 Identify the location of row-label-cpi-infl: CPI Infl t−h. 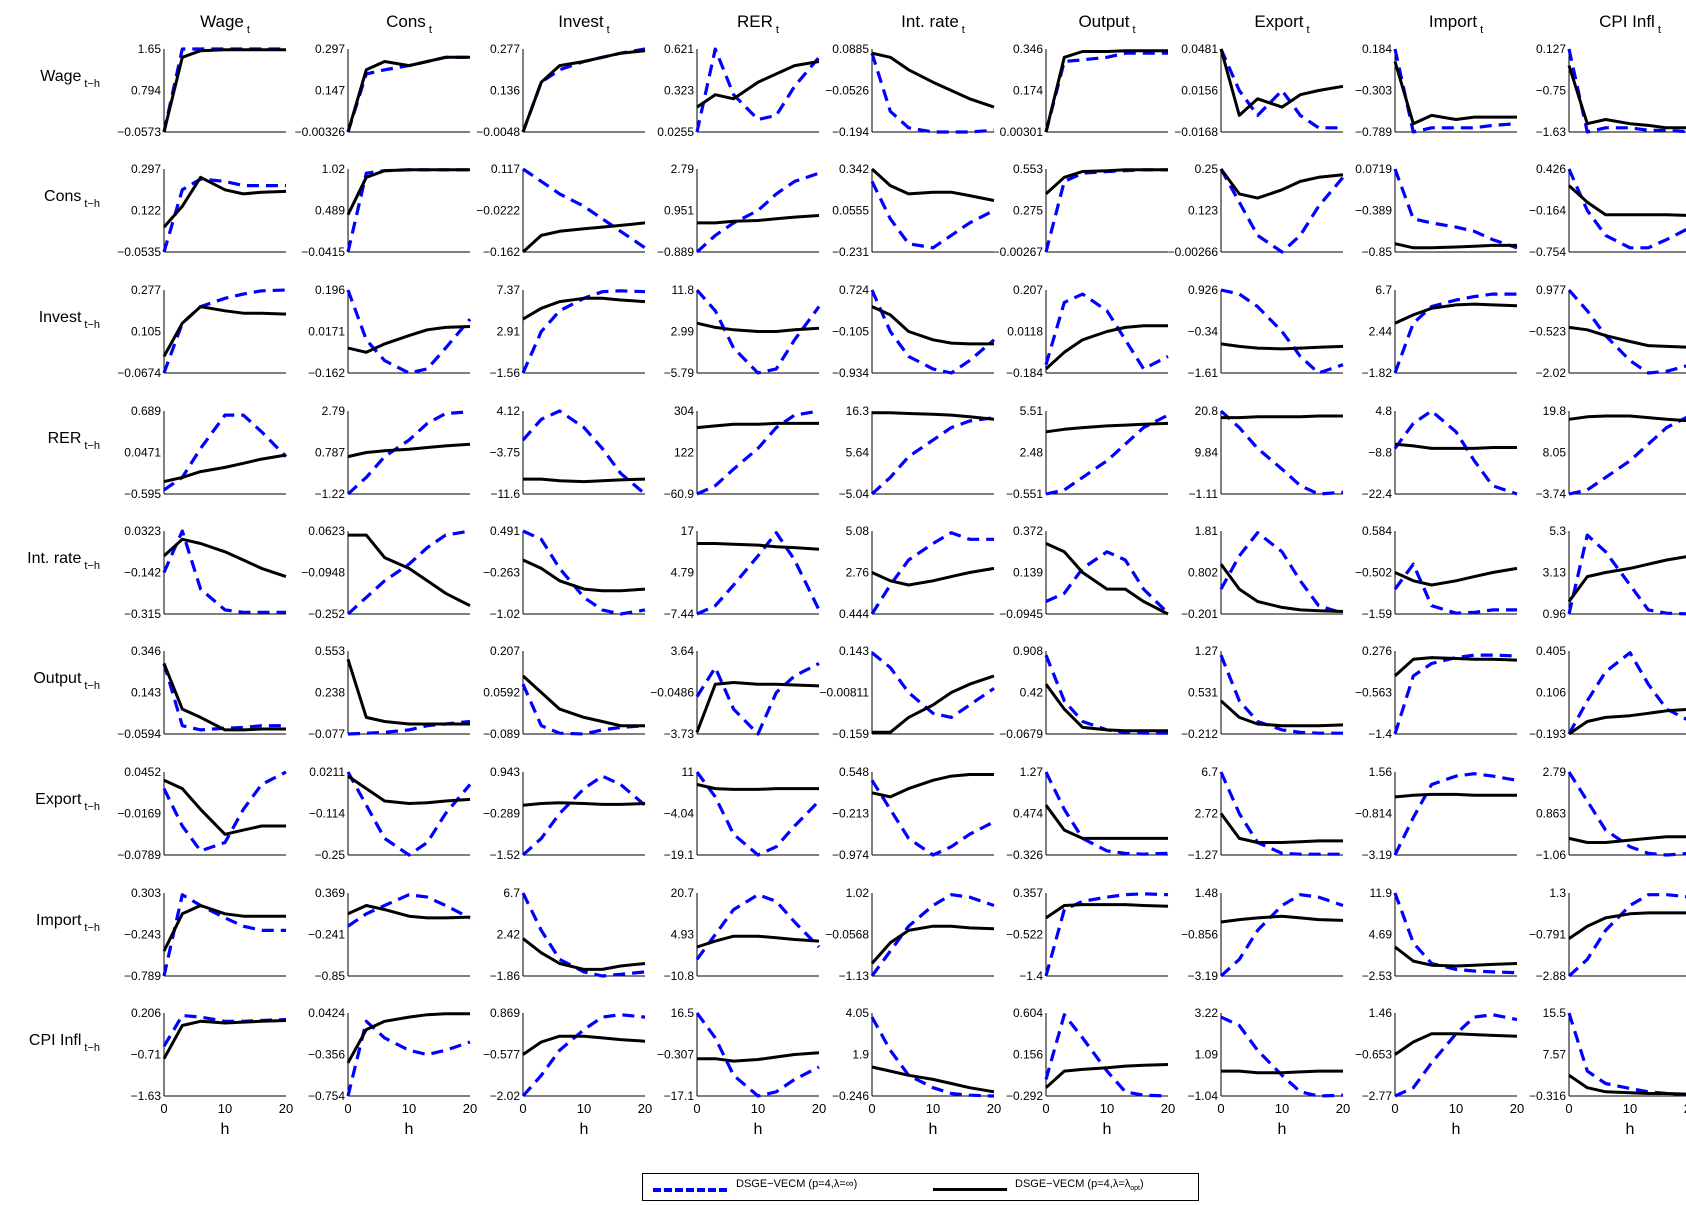
(64, 1043).